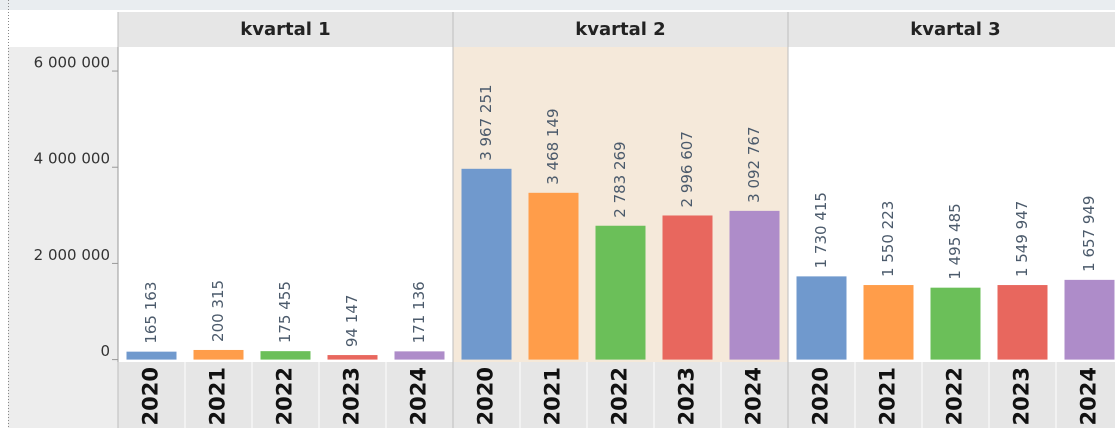  I want to click on value-label: 165 163, so click(151, 313).